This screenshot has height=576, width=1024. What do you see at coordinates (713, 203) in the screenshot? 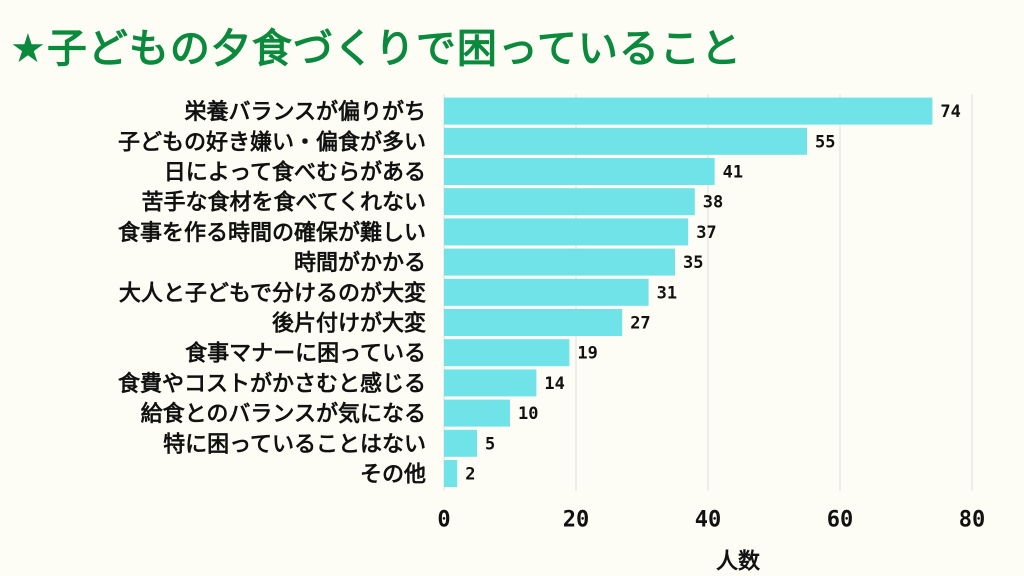
I see `value-label-3: 38` at bounding box center [713, 203].